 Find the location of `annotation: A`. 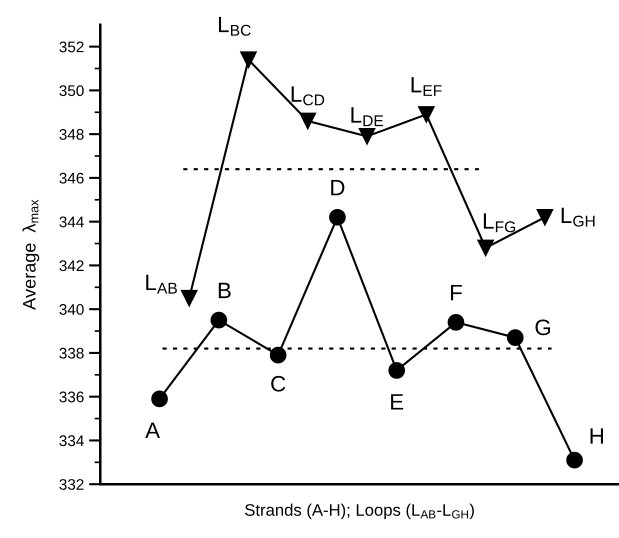

annotation: A is located at coordinates (152, 430).